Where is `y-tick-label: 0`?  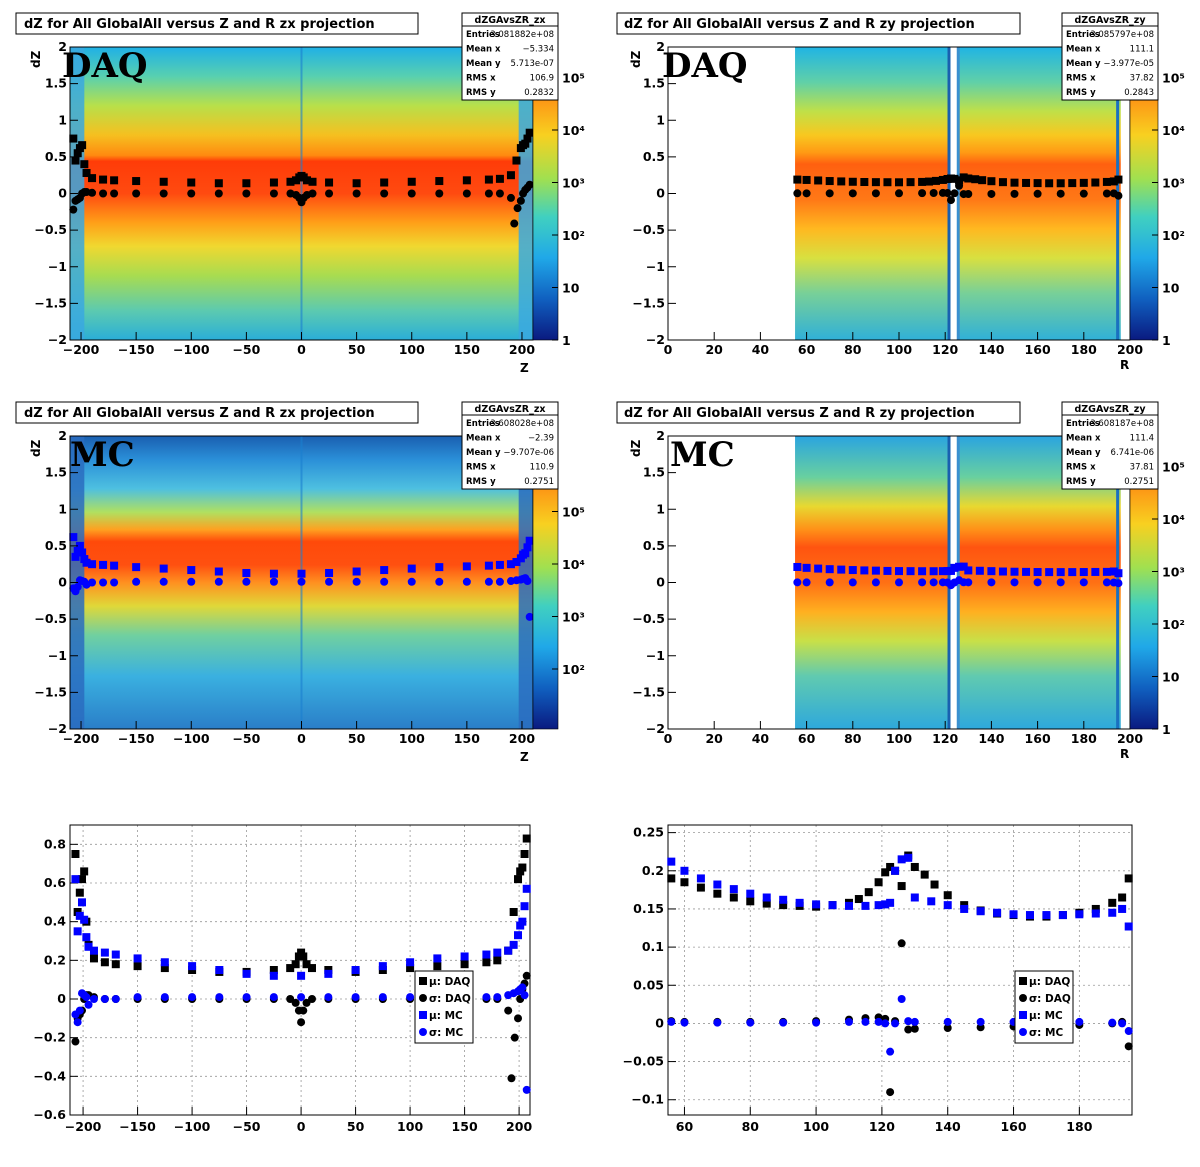
y-tick-label: 0 is located at coordinates (62, 582).